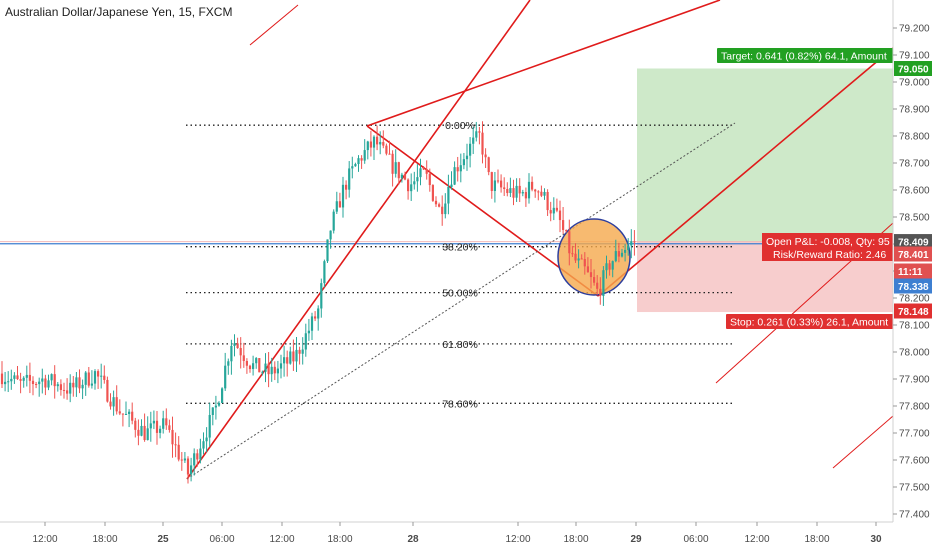 The image size is (932, 550). I want to click on price-badge: 11:11, so click(913, 271).